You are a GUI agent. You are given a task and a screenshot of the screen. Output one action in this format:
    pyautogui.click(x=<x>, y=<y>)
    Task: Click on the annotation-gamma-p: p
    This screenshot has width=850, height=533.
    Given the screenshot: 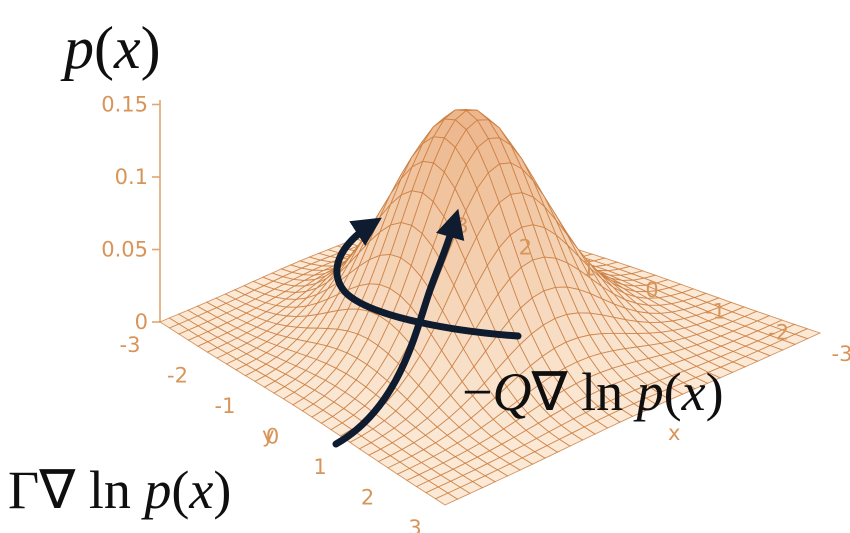 What is the action you would take?
    pyautogui.click(x=155, y=490)
    